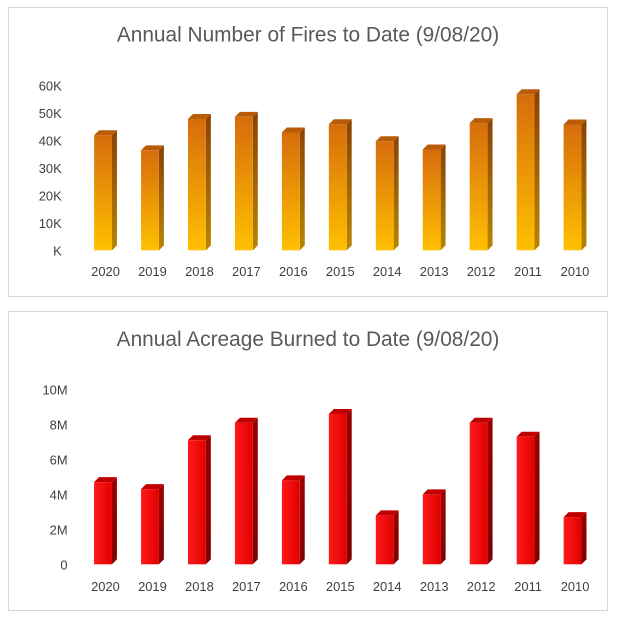 The width and height of the screenshot is (620, 622). What do you see at coordinates (575, 271) in the screenshot?
I see `fires-category-label: 2010` at bounding box center [575, 271].